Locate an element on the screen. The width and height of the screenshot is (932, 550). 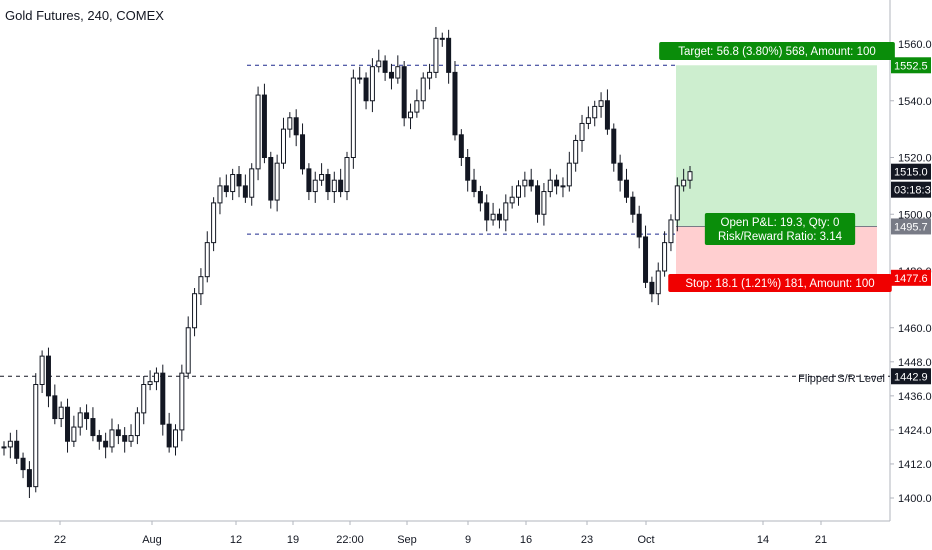
target-label-bg is located at coordinates (777, 51).